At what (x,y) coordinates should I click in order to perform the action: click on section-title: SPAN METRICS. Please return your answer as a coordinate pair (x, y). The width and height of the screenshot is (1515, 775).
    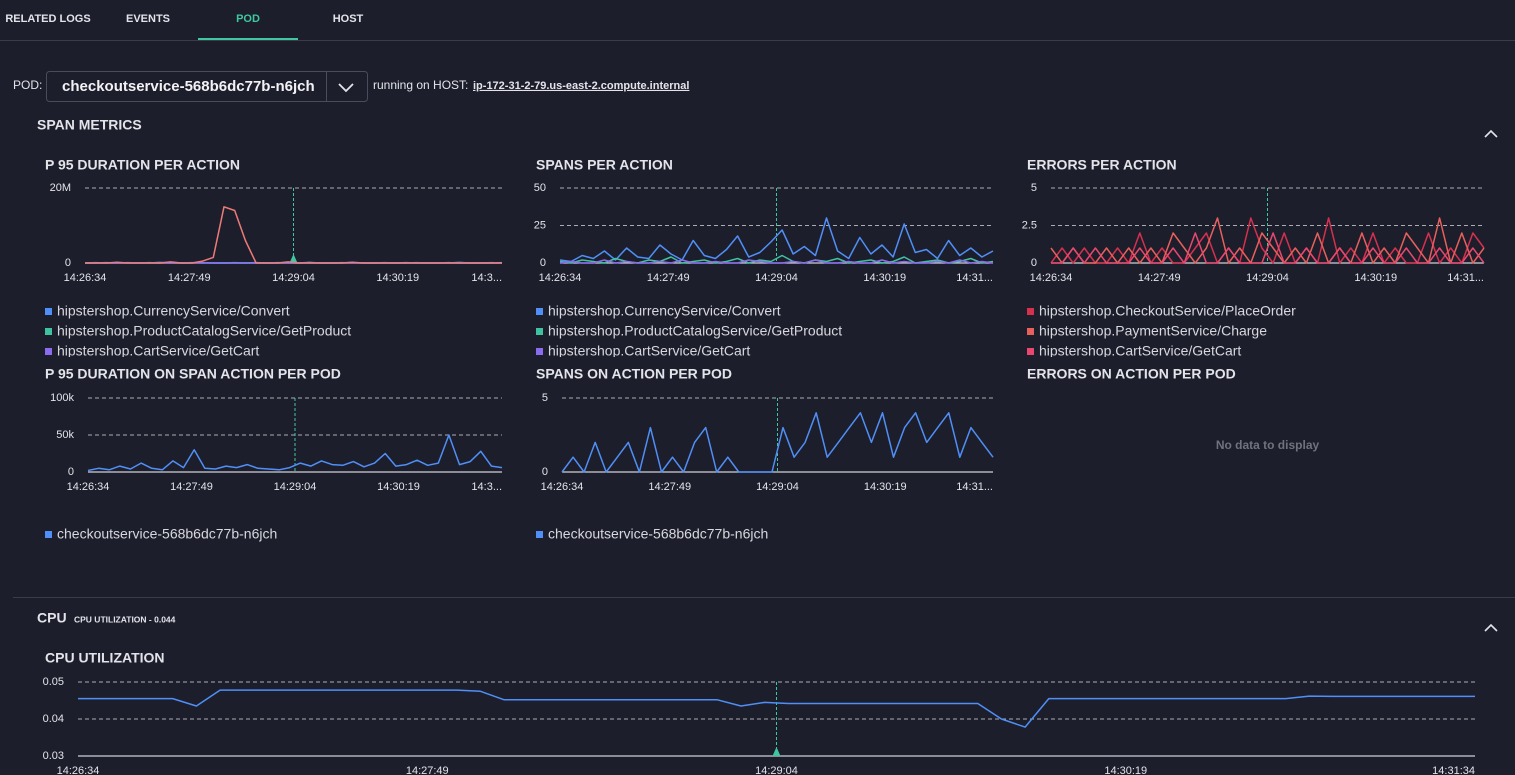
    Looking at the image, I should click on (89, 125).